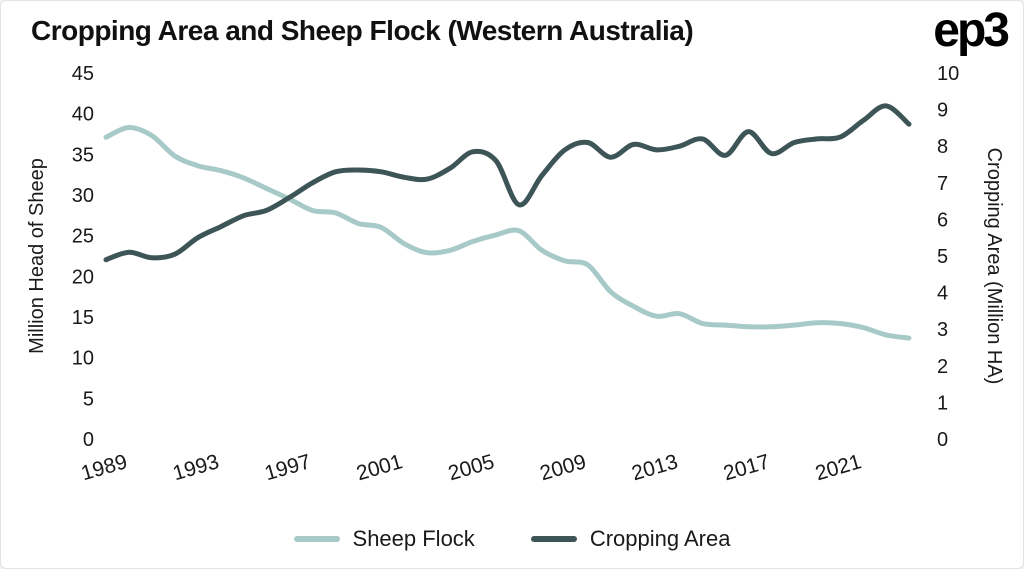  What do you see at coordinates (746, 467) in the screenshot?
I see `x-axis-tick: 2017` at bounding box center [746, 467].